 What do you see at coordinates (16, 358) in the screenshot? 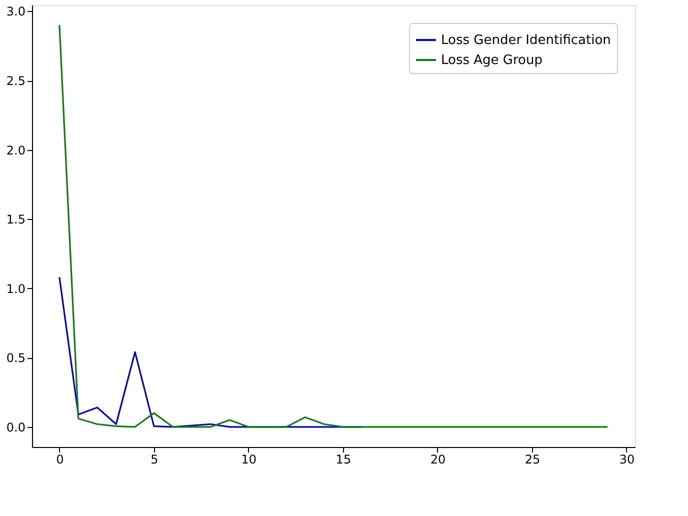
I see `y-tick-label: 0.5` at bounding box center [16, 358].